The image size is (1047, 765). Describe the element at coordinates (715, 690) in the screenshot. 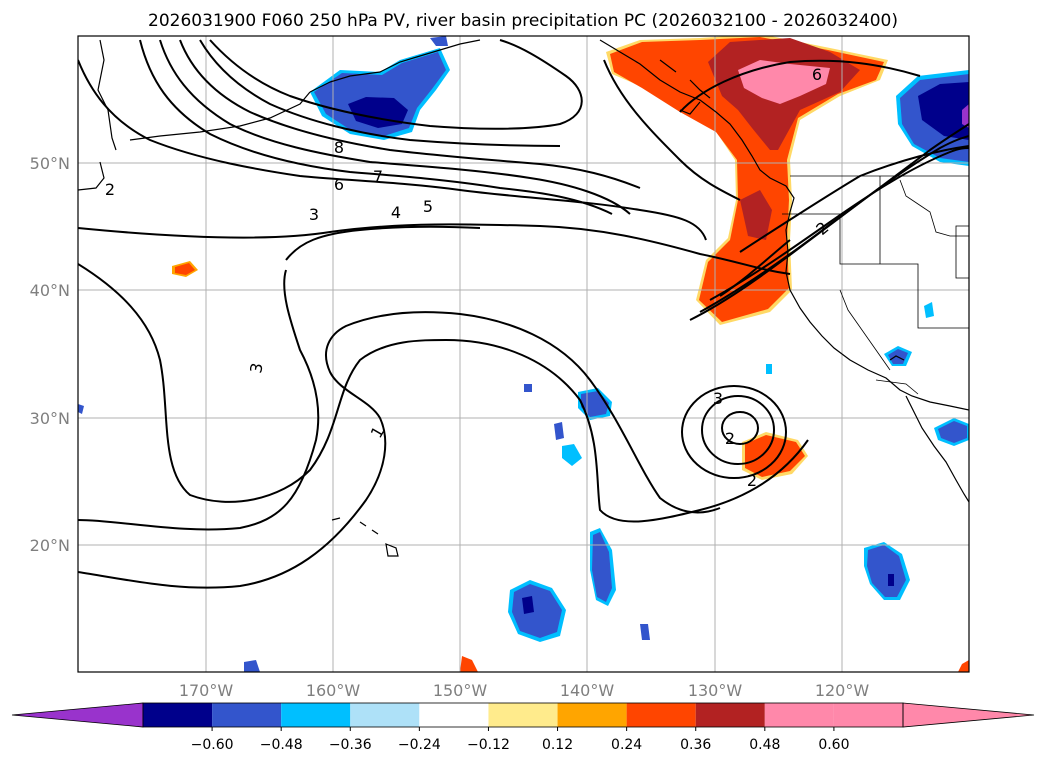

I see `lon-label: 130°W` at that location.